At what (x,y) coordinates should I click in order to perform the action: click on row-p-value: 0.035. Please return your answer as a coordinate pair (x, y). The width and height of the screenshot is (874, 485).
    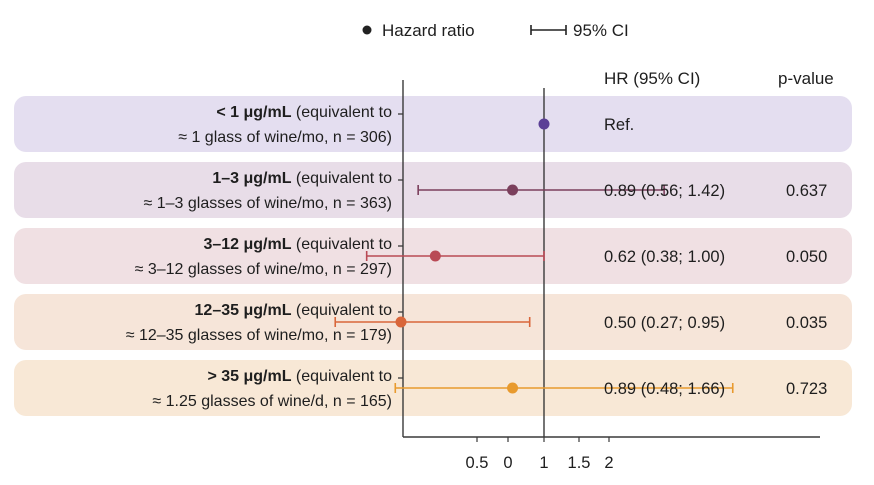
    Looking at the image, I should click on (806, 323).